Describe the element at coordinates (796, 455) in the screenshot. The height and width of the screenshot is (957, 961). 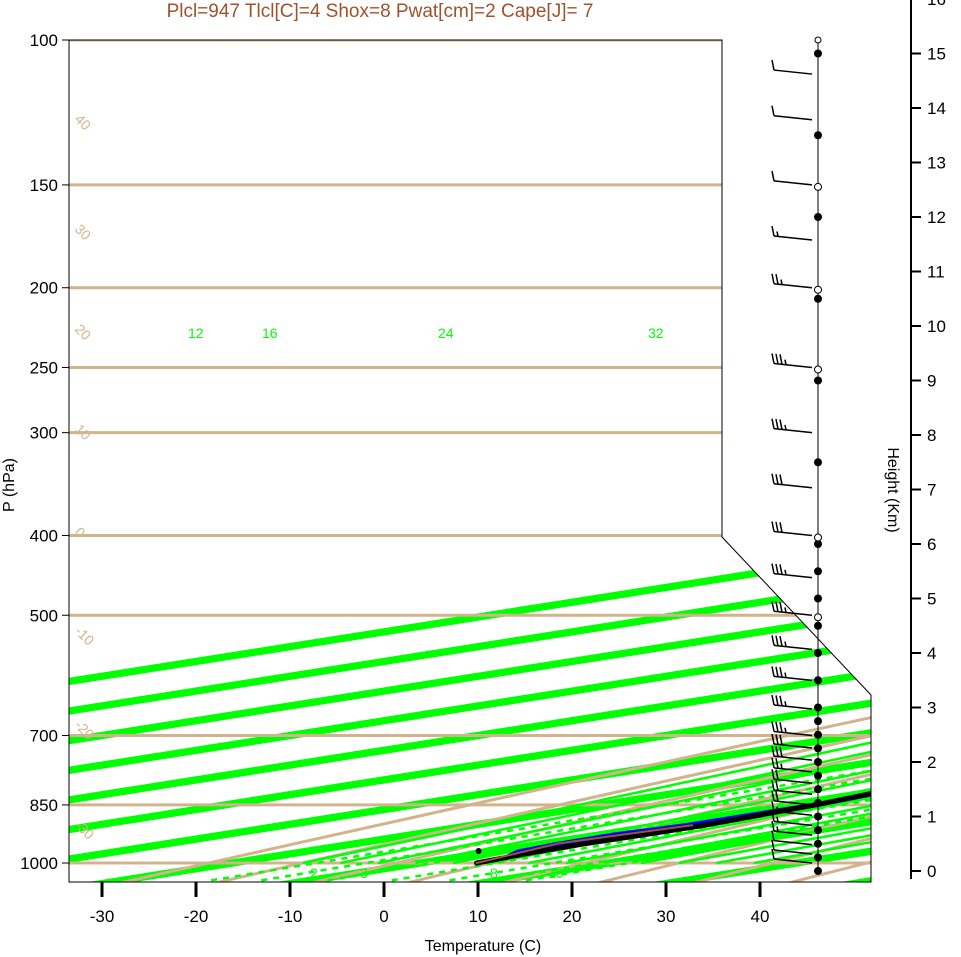
I see `wind-profile` at that location.